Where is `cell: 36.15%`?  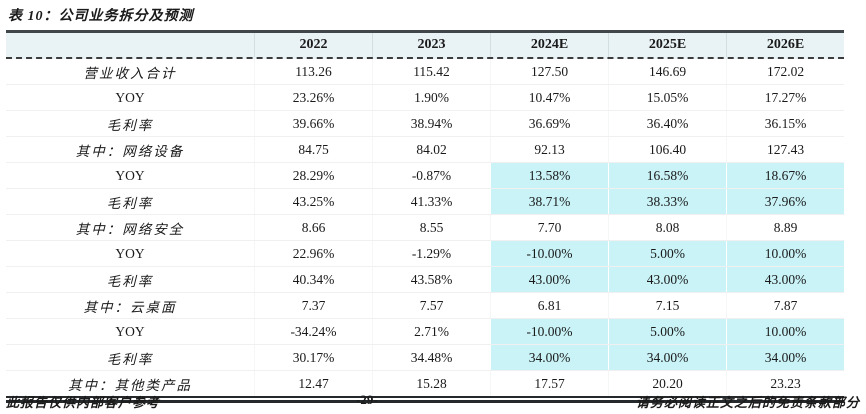
cell: 36.15% is located at coordinates (785, 123).